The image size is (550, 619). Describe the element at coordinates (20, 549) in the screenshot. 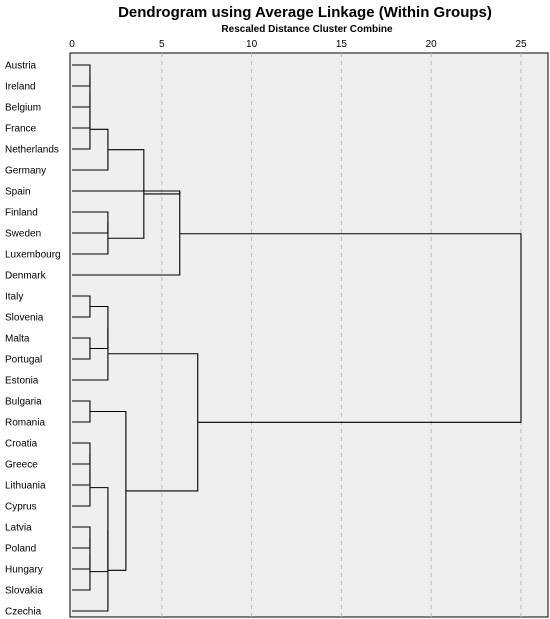

I see `leaf-label-poland: Poland` at that location.